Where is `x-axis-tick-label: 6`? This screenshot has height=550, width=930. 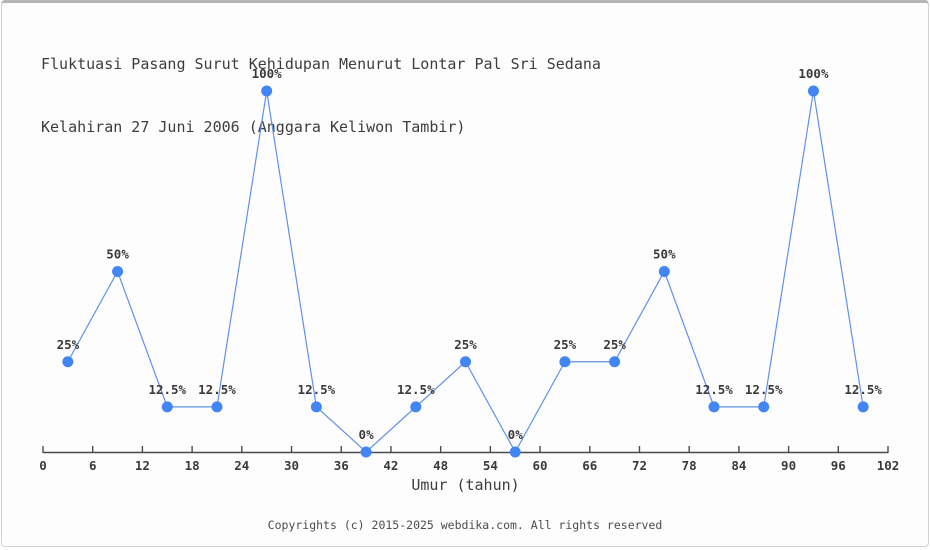
x-axis-tick-label: 6 is located at coordinates (93, 465).